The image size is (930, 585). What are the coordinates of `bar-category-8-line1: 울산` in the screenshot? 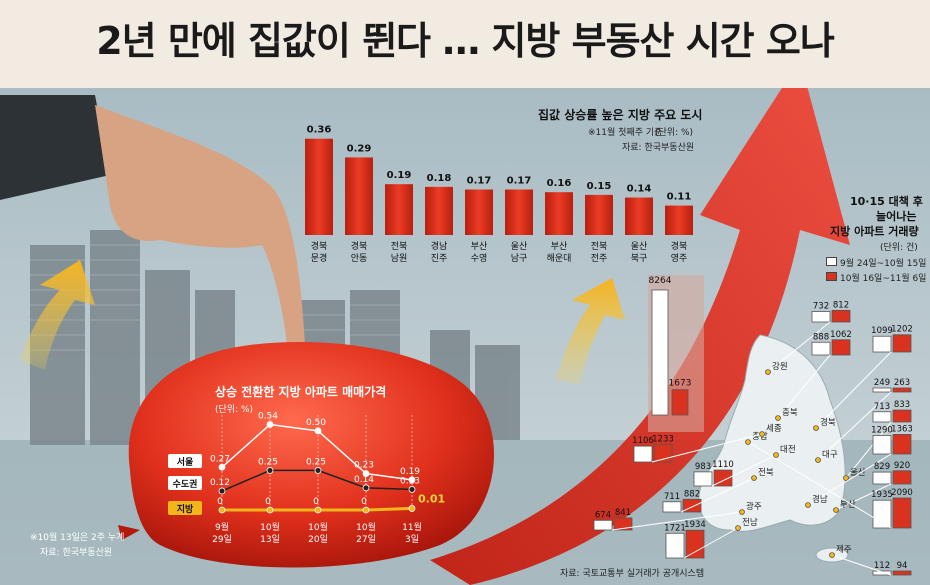 It's located at (639, 246).